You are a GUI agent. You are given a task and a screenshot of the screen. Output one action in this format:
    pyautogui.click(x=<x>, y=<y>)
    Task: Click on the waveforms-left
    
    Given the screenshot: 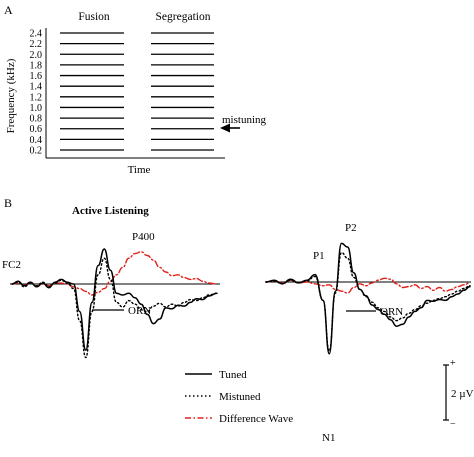 What is the action you would take?
    pyautogui.click(x=114, y=303)
    